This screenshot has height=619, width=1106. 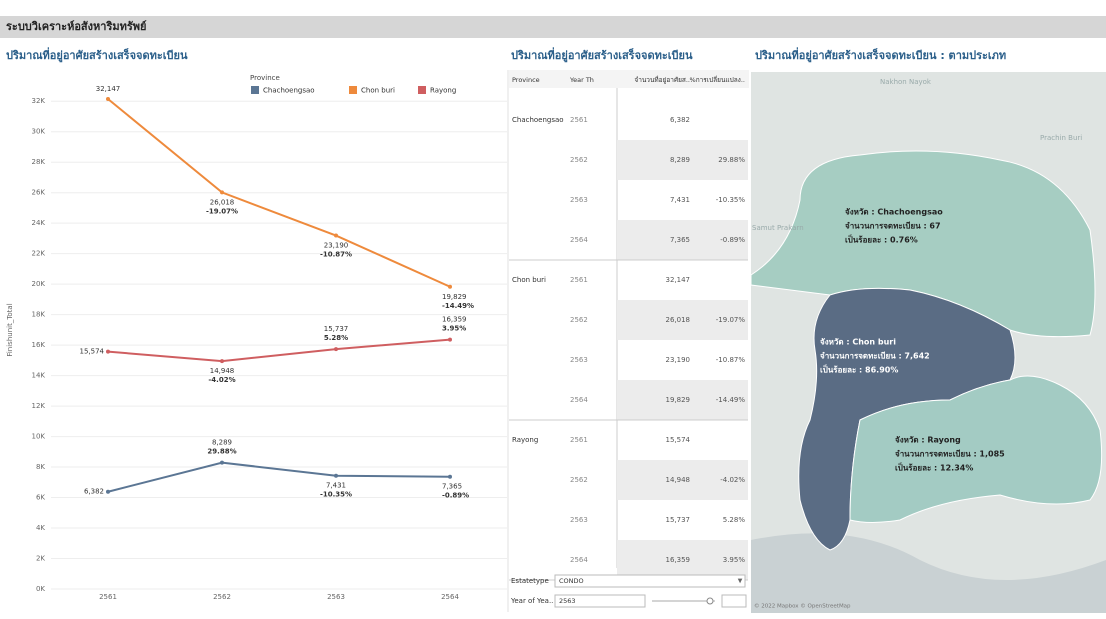 What do you see at coordinates (678, 520) in the screenshot?
I see `table-value: 15,737` at bounding box center [678, 520].